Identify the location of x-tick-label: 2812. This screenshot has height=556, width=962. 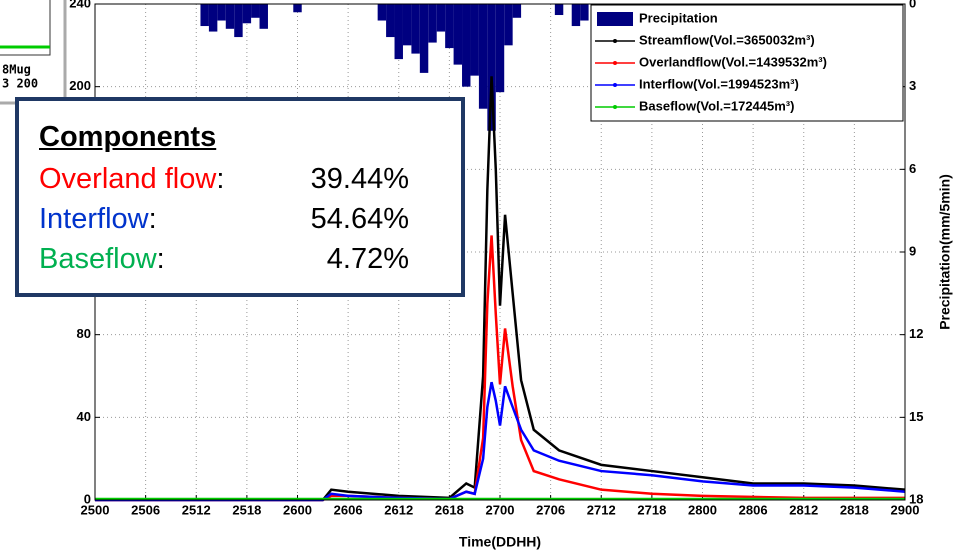
(803, 509).